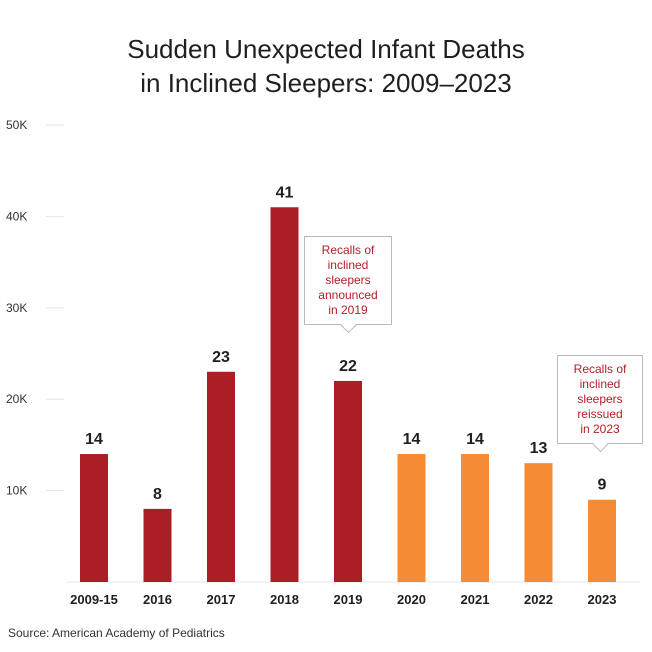 This screenshot has width=652, height=652. Describe the element at coordinates (221, 599) in the screenshot. I see `x-tick-label-2017: 2017` at that location.